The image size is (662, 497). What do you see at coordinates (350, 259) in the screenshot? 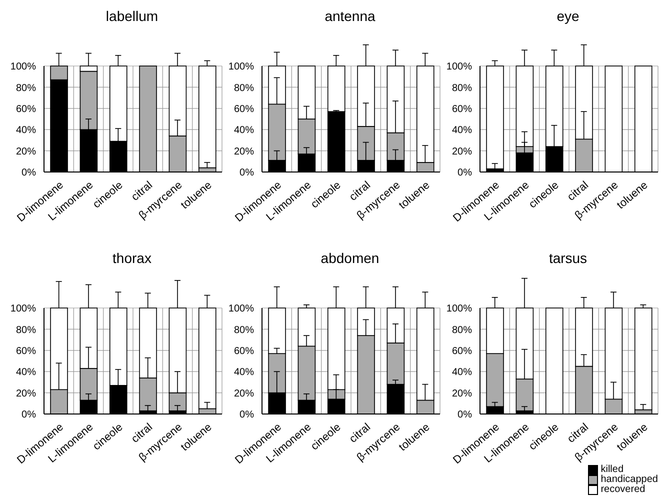
I see `chart-title: abdomen` at bounding box center [350, 259].